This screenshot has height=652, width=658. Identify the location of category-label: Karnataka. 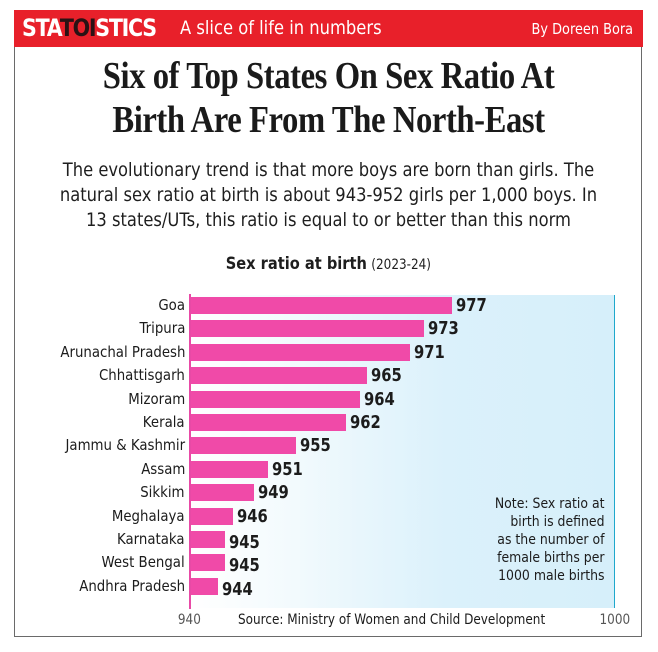
(151, 539).